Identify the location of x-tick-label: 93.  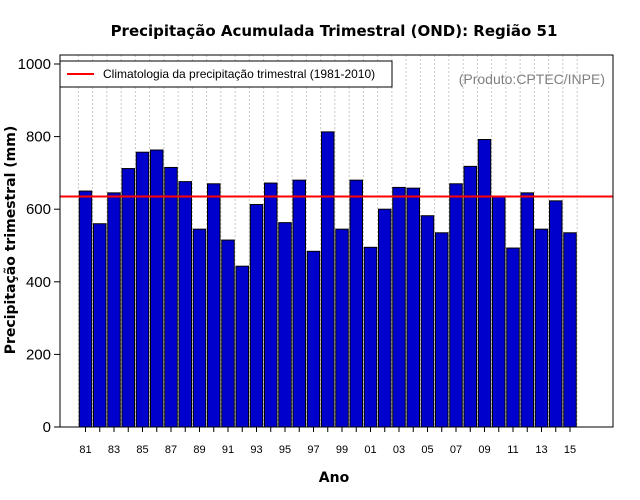
(256, 450).